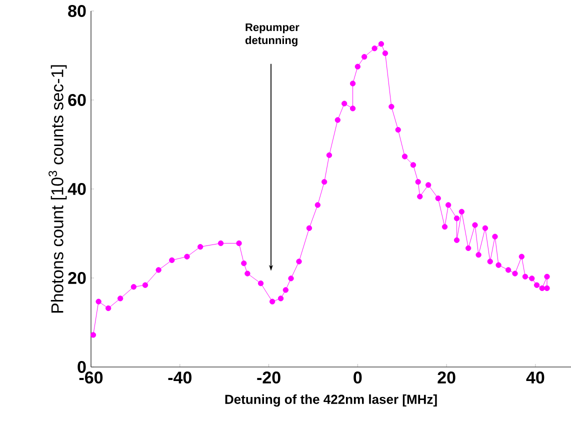 This screenshot has width=571, height=433. Describe the element at coordinates (535, 378) in the screenshot. I see `x-tick-label: 40` at that location.